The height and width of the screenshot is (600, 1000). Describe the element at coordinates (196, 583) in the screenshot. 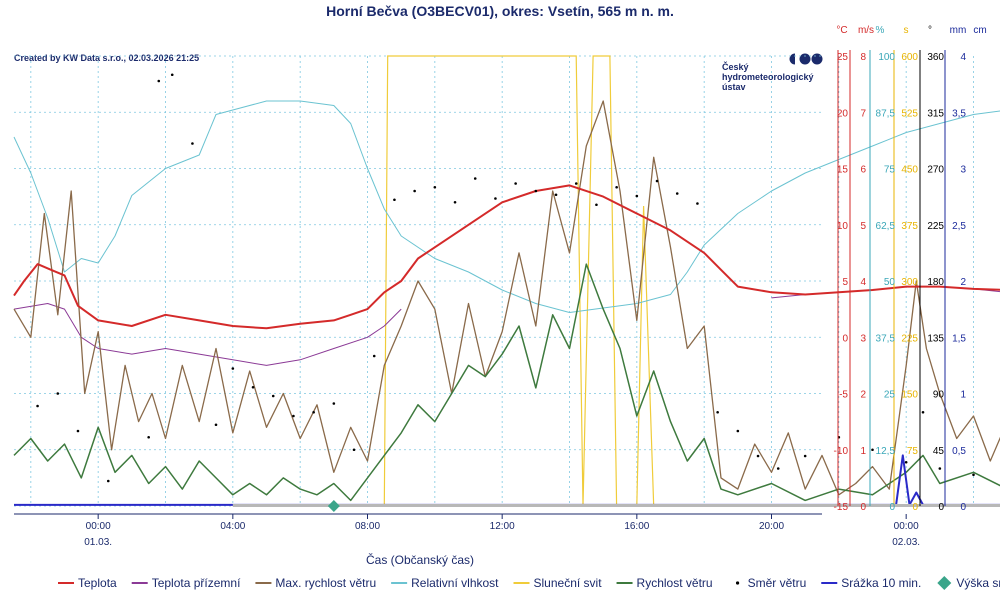

I see `legend-label: Teplota přízemní` at that location.